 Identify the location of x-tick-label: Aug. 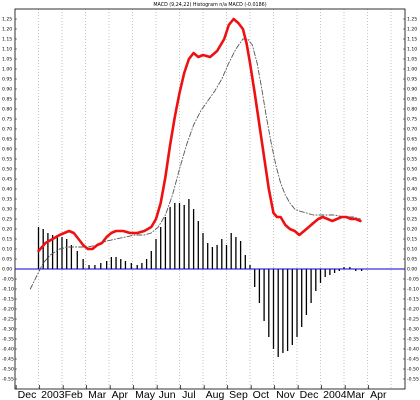
(215, 394).